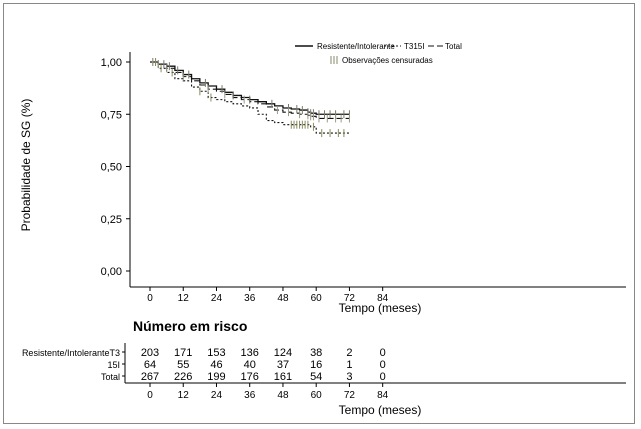 Image resolution: width=641 pixels, height=429 pixels. What do you see at coordinates (283, 377) in the screenshot?
I see `risk-count: 161` at bounding box center [283, 377].